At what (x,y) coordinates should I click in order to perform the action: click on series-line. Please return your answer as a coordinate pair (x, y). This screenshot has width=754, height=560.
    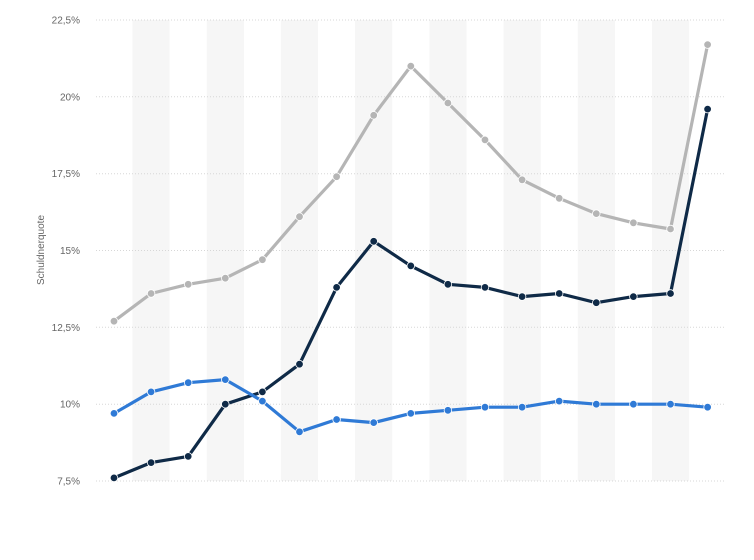
    Looking at the image, I should click on (411, 406).